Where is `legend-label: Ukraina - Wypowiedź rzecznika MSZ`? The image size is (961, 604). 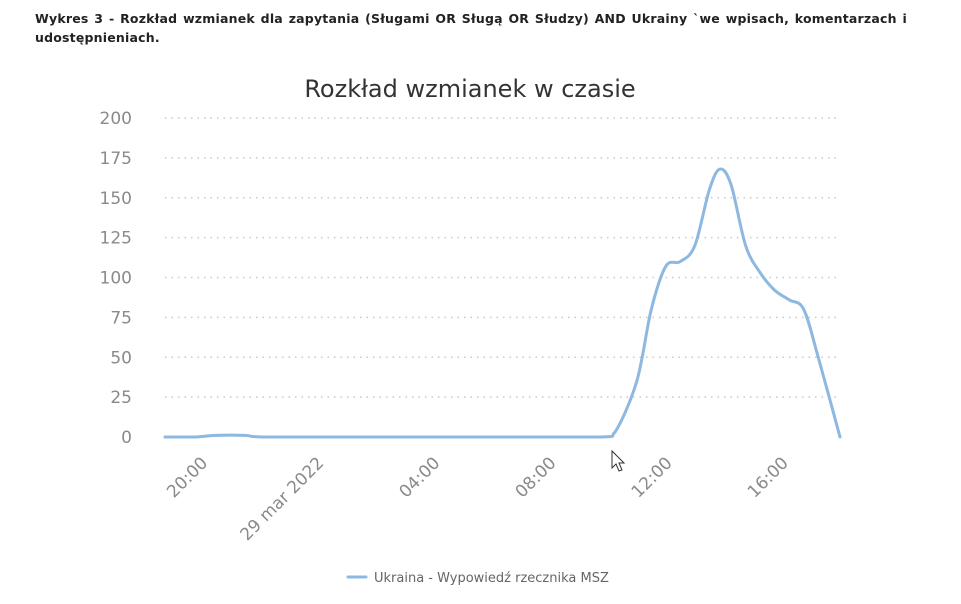 legend-label: Ukraina - Wypowiedź rzecznika MSZ is located at coordinates (491, 578).